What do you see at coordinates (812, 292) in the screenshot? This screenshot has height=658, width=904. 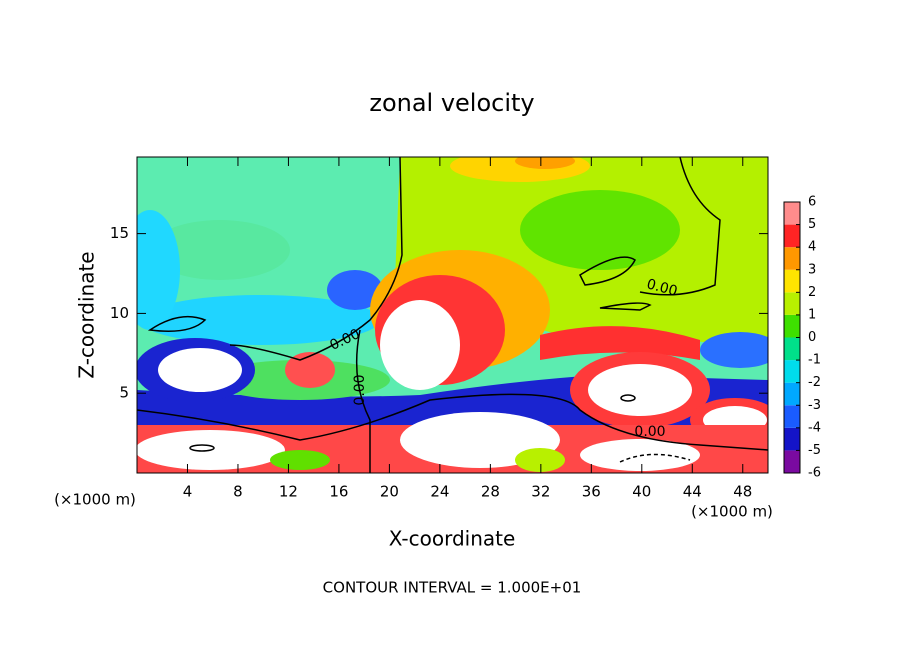 I see `colorbar-tick-label: 2` at bounding box center [812, 292].